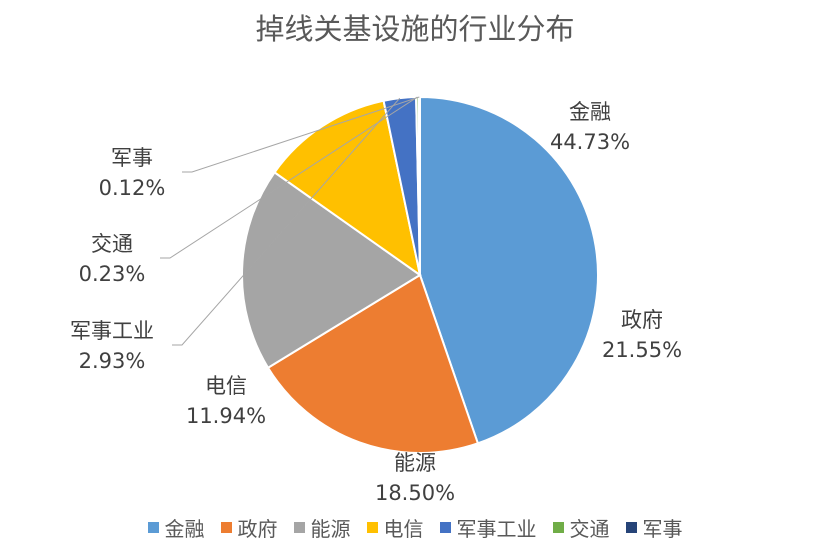  Describe the element at coordinates (226, 416) in the screenshot. I see `value-label: 11.94%` at that location.